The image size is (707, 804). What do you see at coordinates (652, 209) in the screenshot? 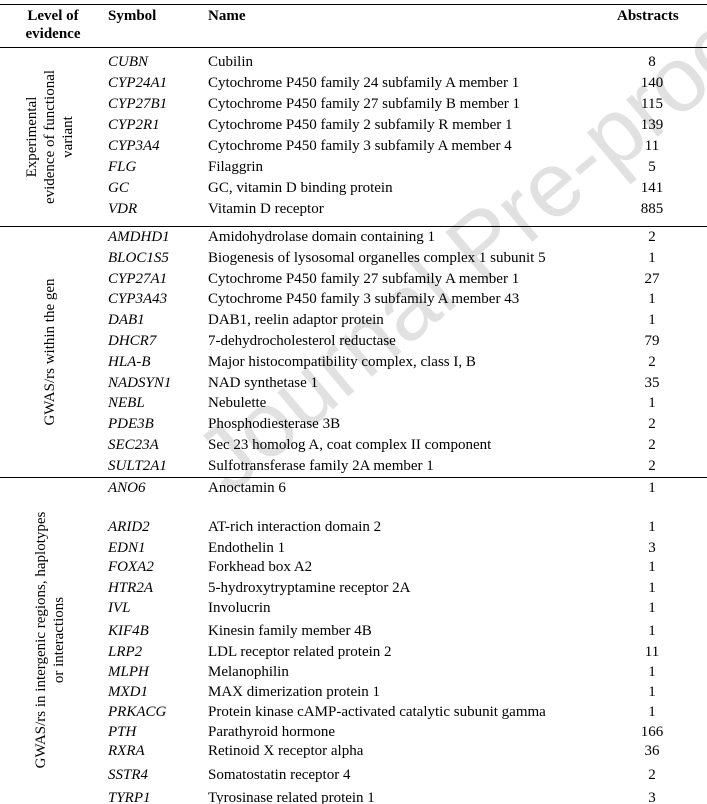
I see `abstracts-cell: 885` at bounding box center [652, 209].